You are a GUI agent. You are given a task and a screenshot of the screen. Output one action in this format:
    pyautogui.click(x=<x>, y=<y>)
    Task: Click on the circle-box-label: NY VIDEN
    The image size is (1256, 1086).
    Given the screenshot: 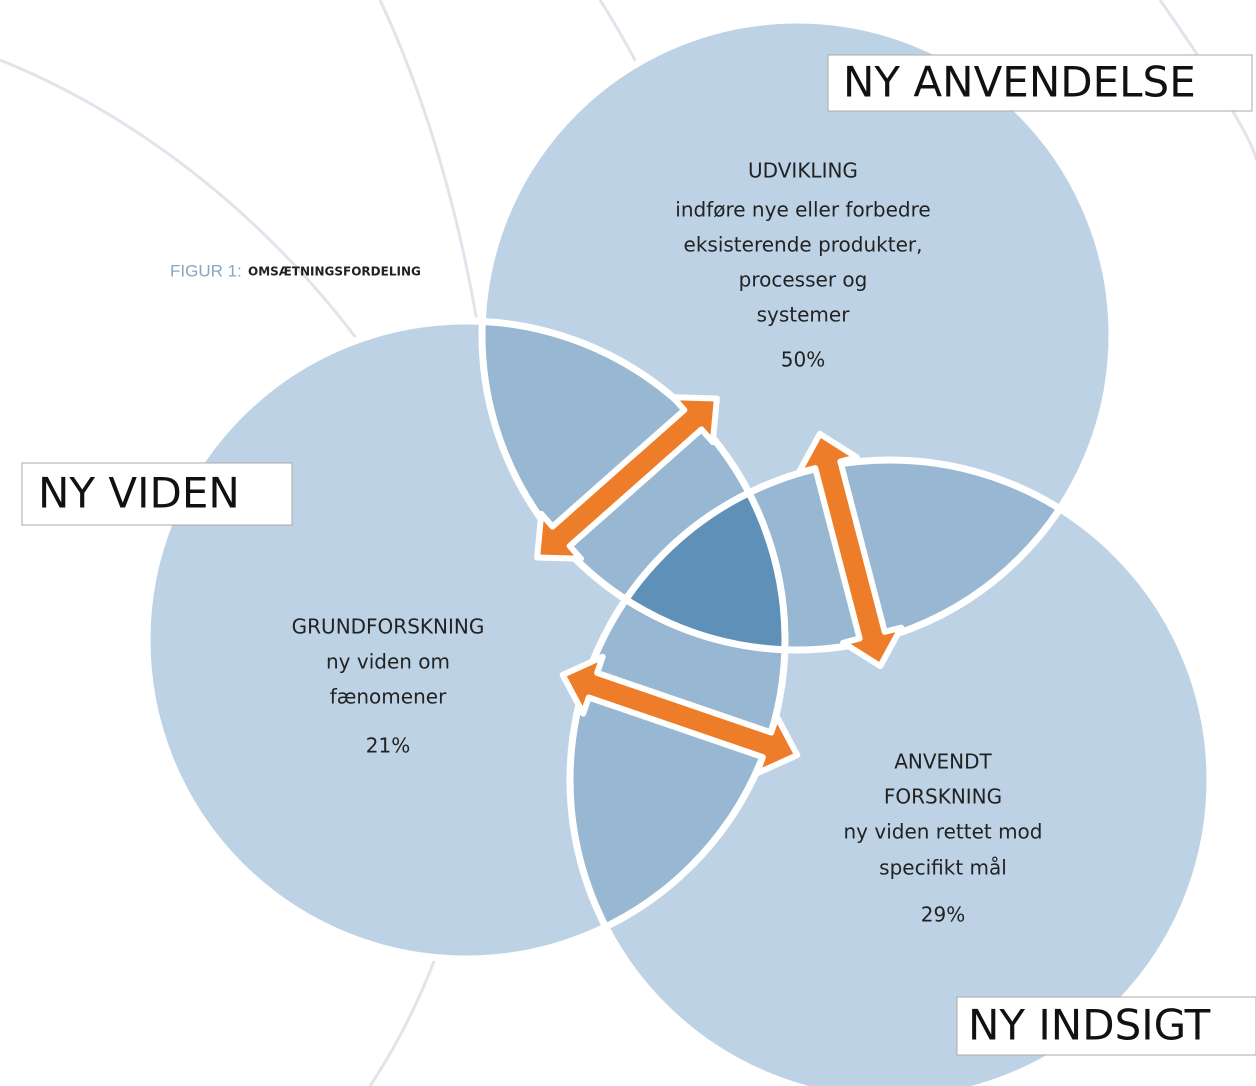 What is the action you would take?
    pyautogui.click(x=139, y=493)
    